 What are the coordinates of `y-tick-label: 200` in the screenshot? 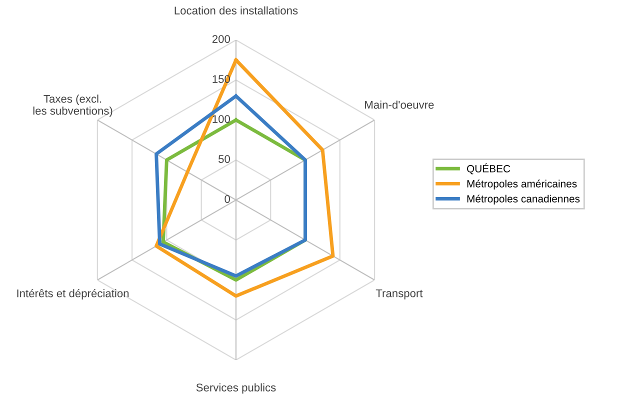 It's located at (221, 39).